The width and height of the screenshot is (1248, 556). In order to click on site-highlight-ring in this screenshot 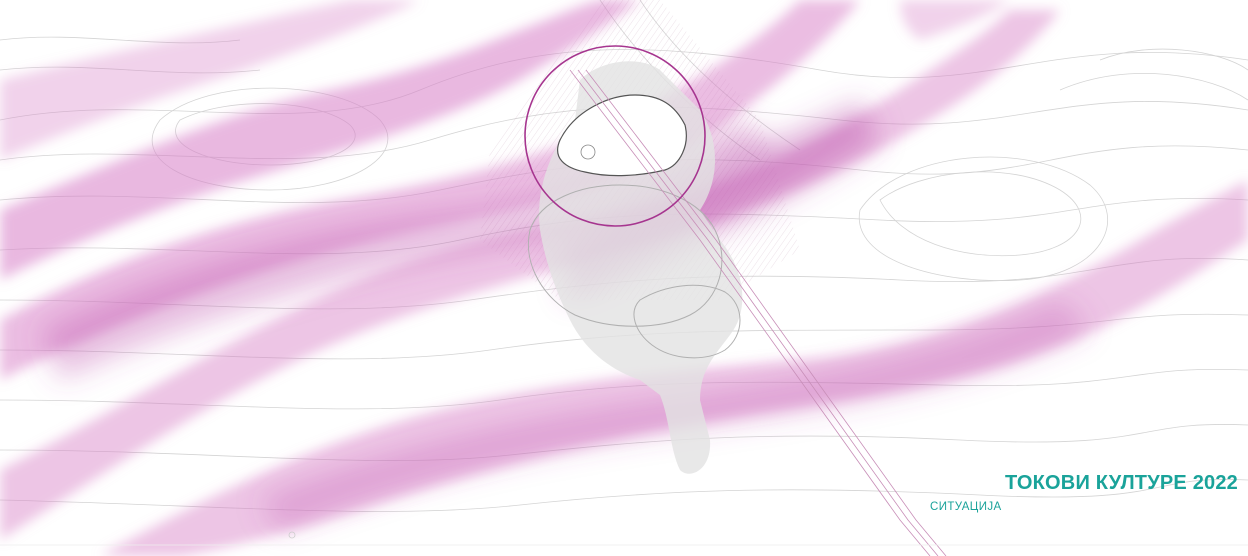, I will do `click(615, 136)`.